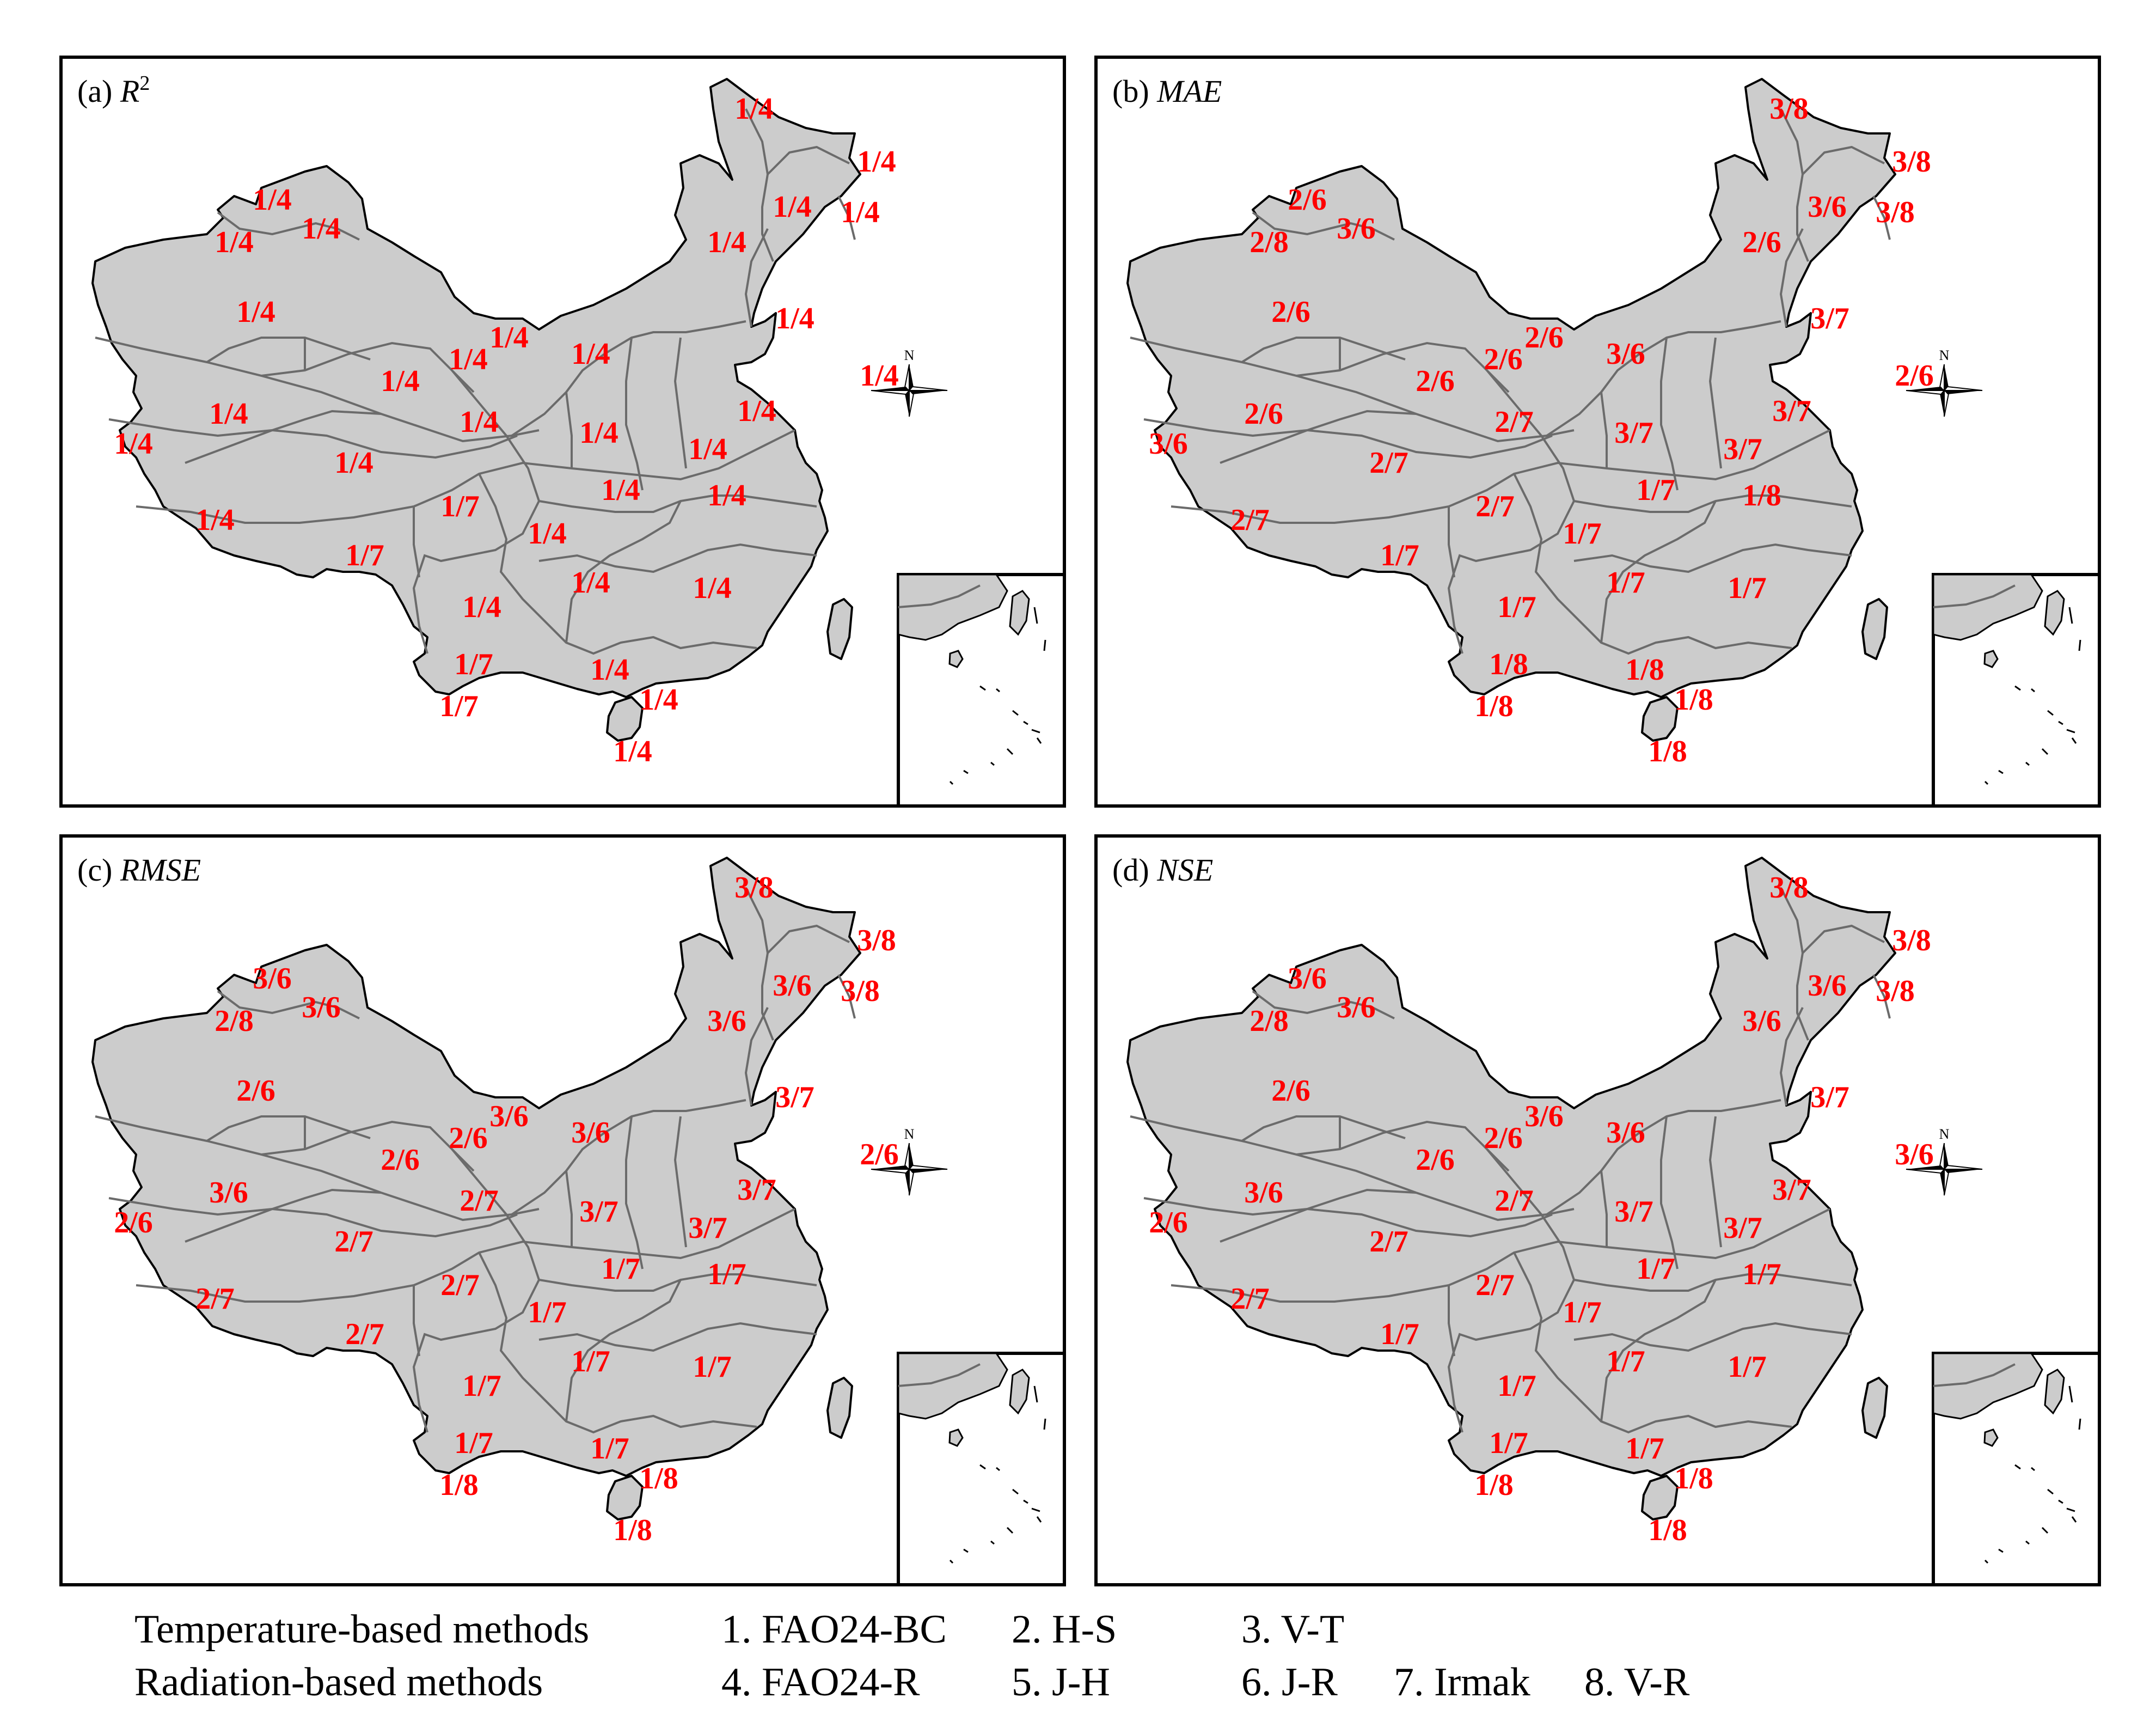 The image size is (2156, 1728). What do you see at coordinates (1462, 1683) in the screenshot?
I see `legend-item-irmak: 7. Irmak` at bounding box center [1462, 1683].